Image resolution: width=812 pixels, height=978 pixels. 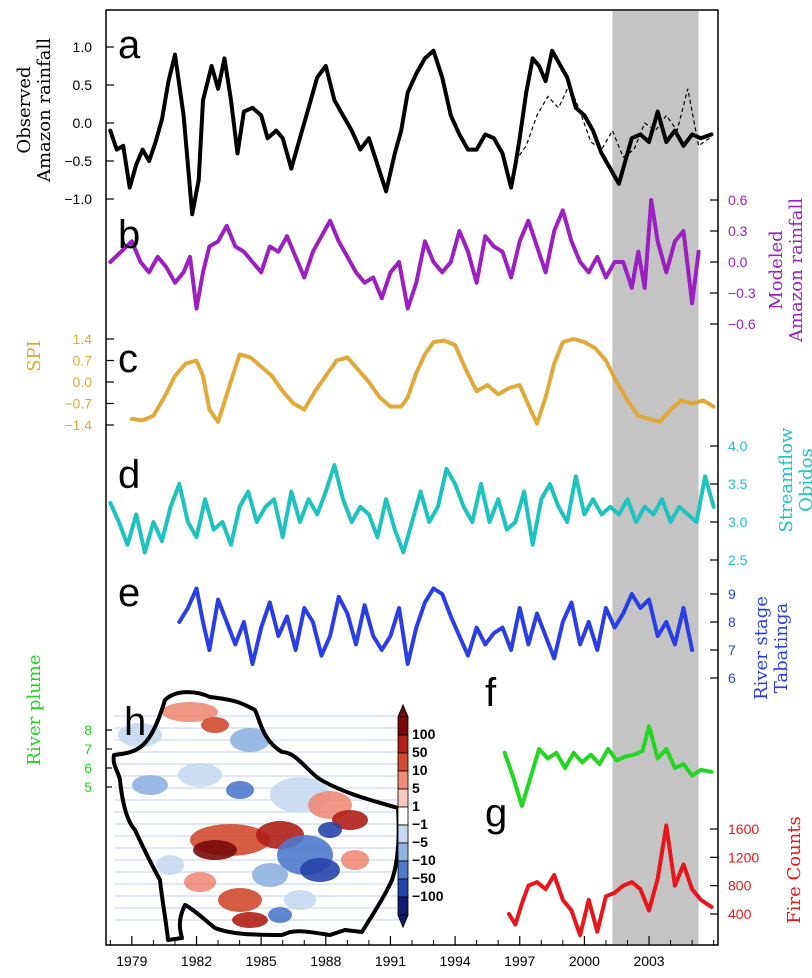 What do you see at coordinates (24, 109) in the screenshot?
I see `ylabel-a-line1: Observed` at bounding box center [24, 109].